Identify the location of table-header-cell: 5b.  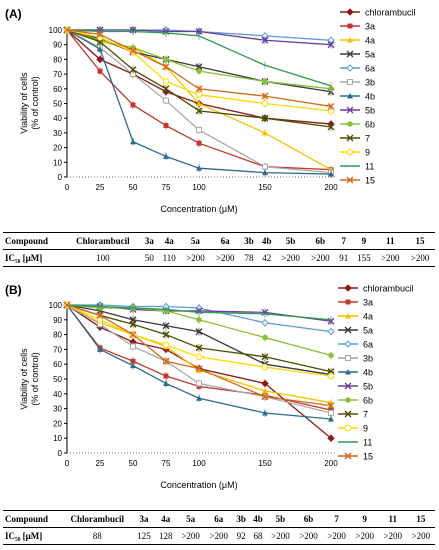
(290, 241).